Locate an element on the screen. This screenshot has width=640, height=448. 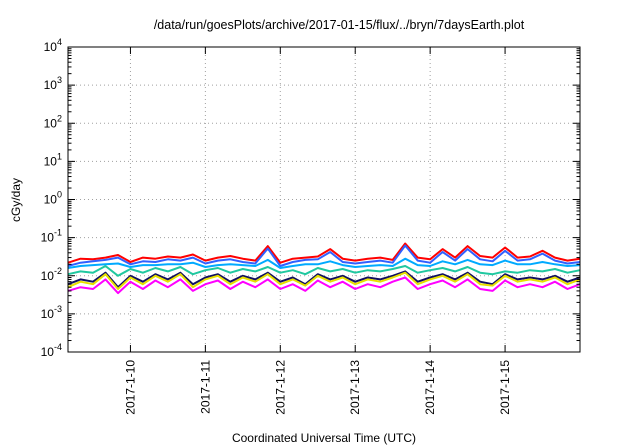
y-axis-label: cGy/day is located at coordinates (16, 200).